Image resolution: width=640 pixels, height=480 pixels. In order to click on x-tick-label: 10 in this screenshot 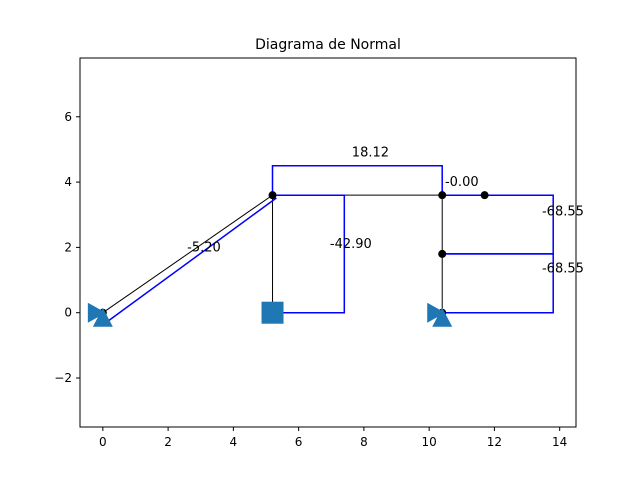, I will do `click(429, 442)`.